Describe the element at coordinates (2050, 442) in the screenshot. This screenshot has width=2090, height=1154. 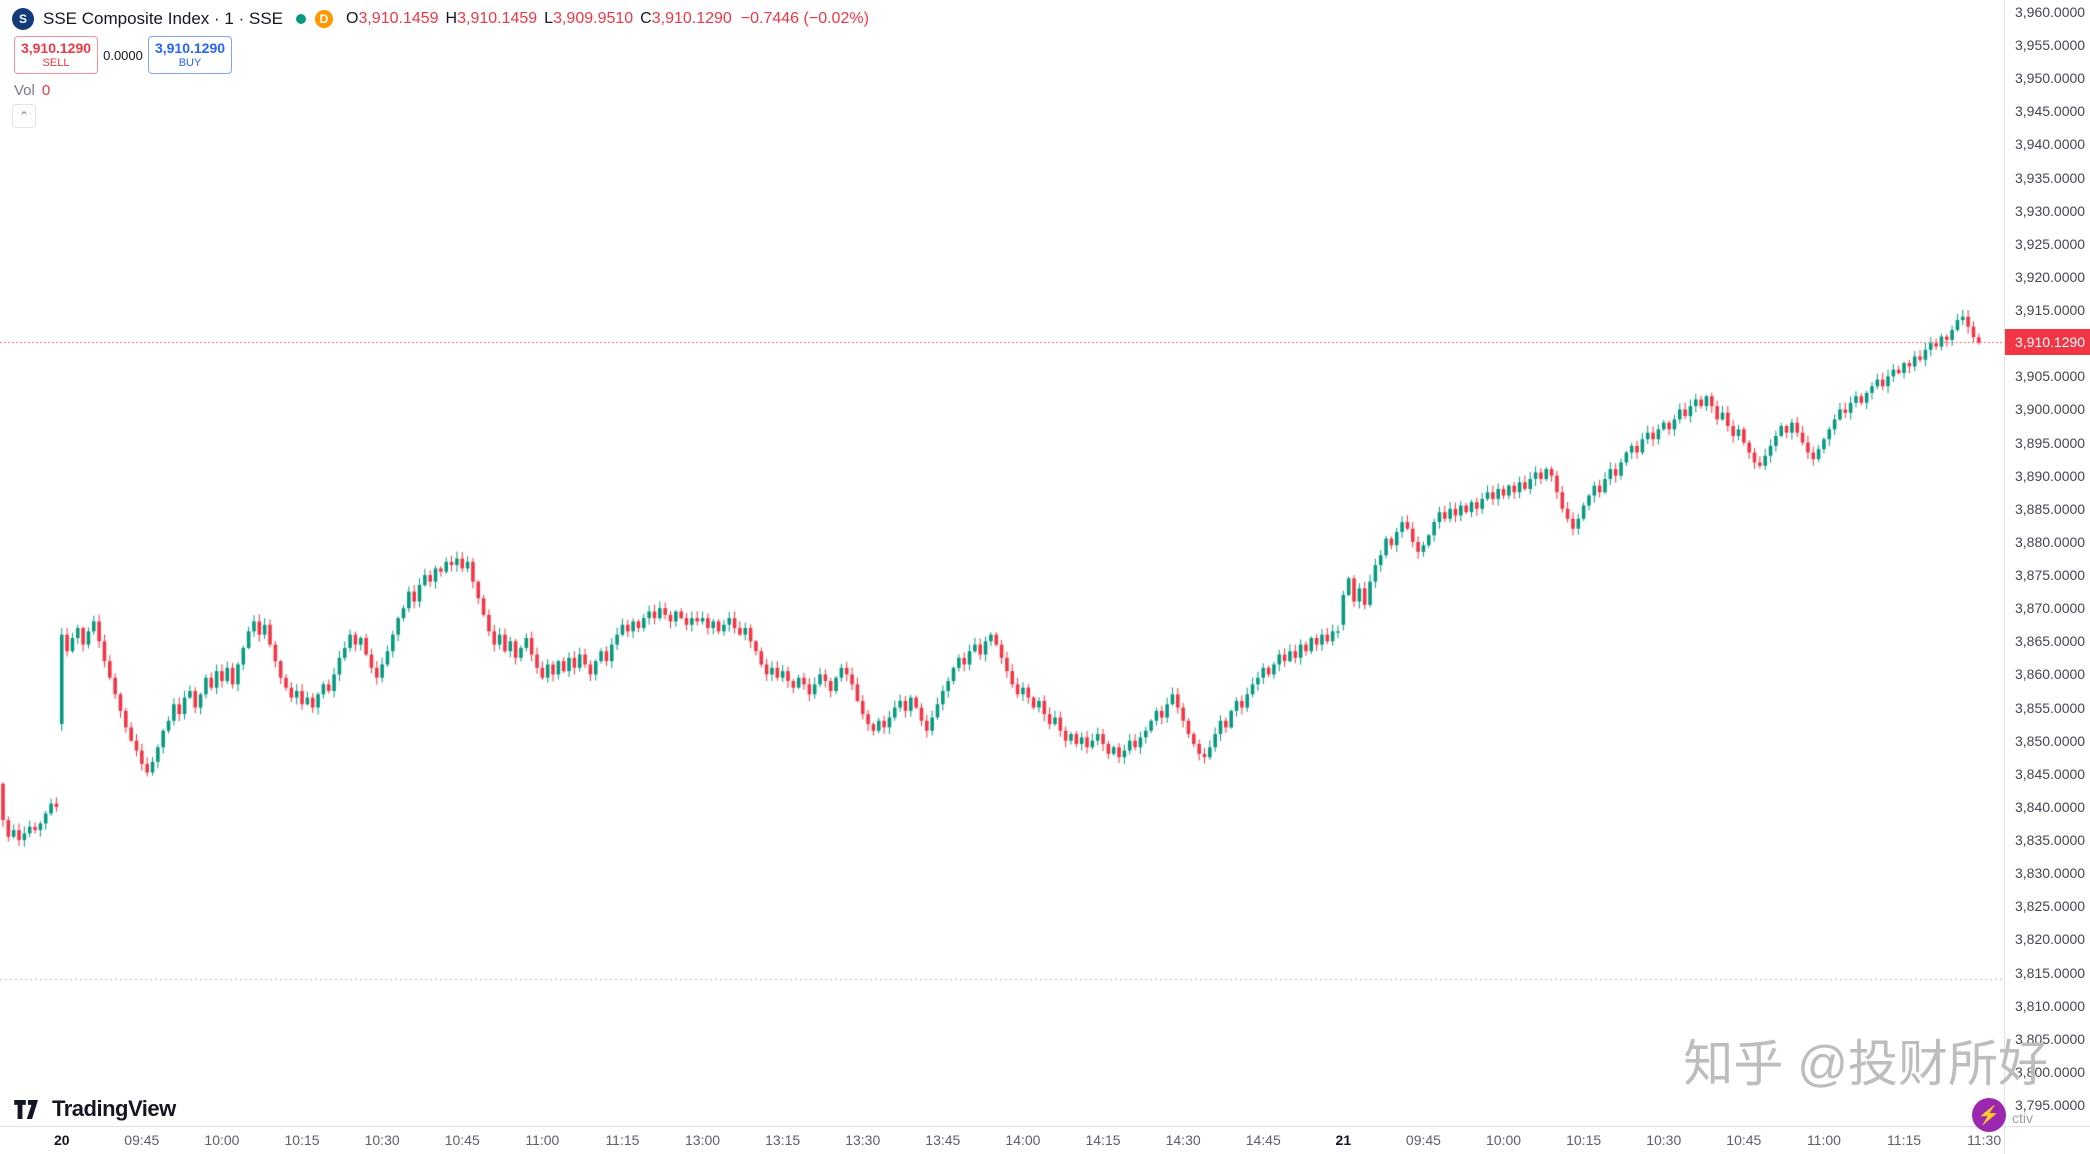
I see `price-axis-label: 3,895.0000` at that location.